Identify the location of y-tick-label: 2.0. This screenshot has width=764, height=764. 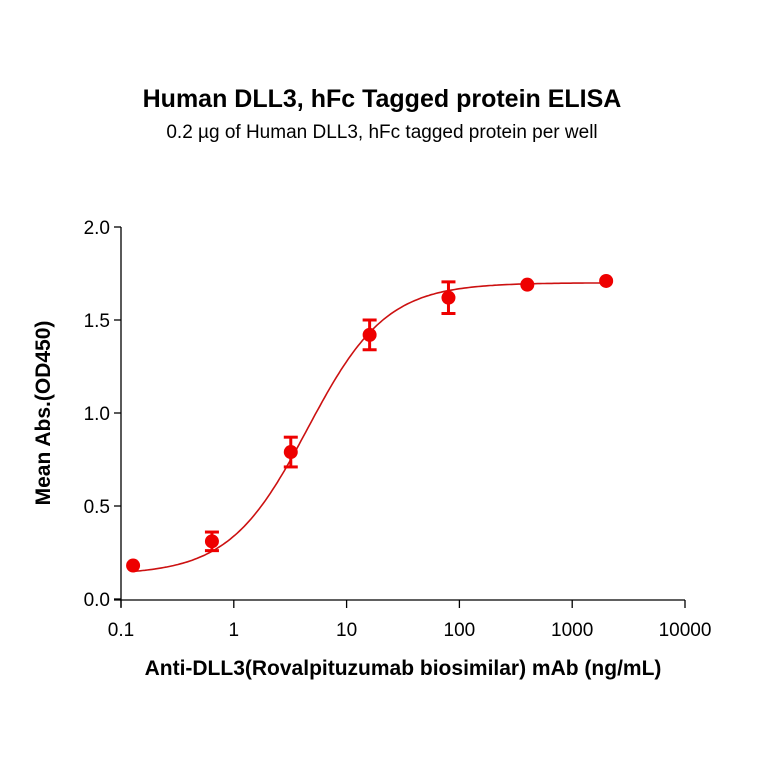
(97, 228).